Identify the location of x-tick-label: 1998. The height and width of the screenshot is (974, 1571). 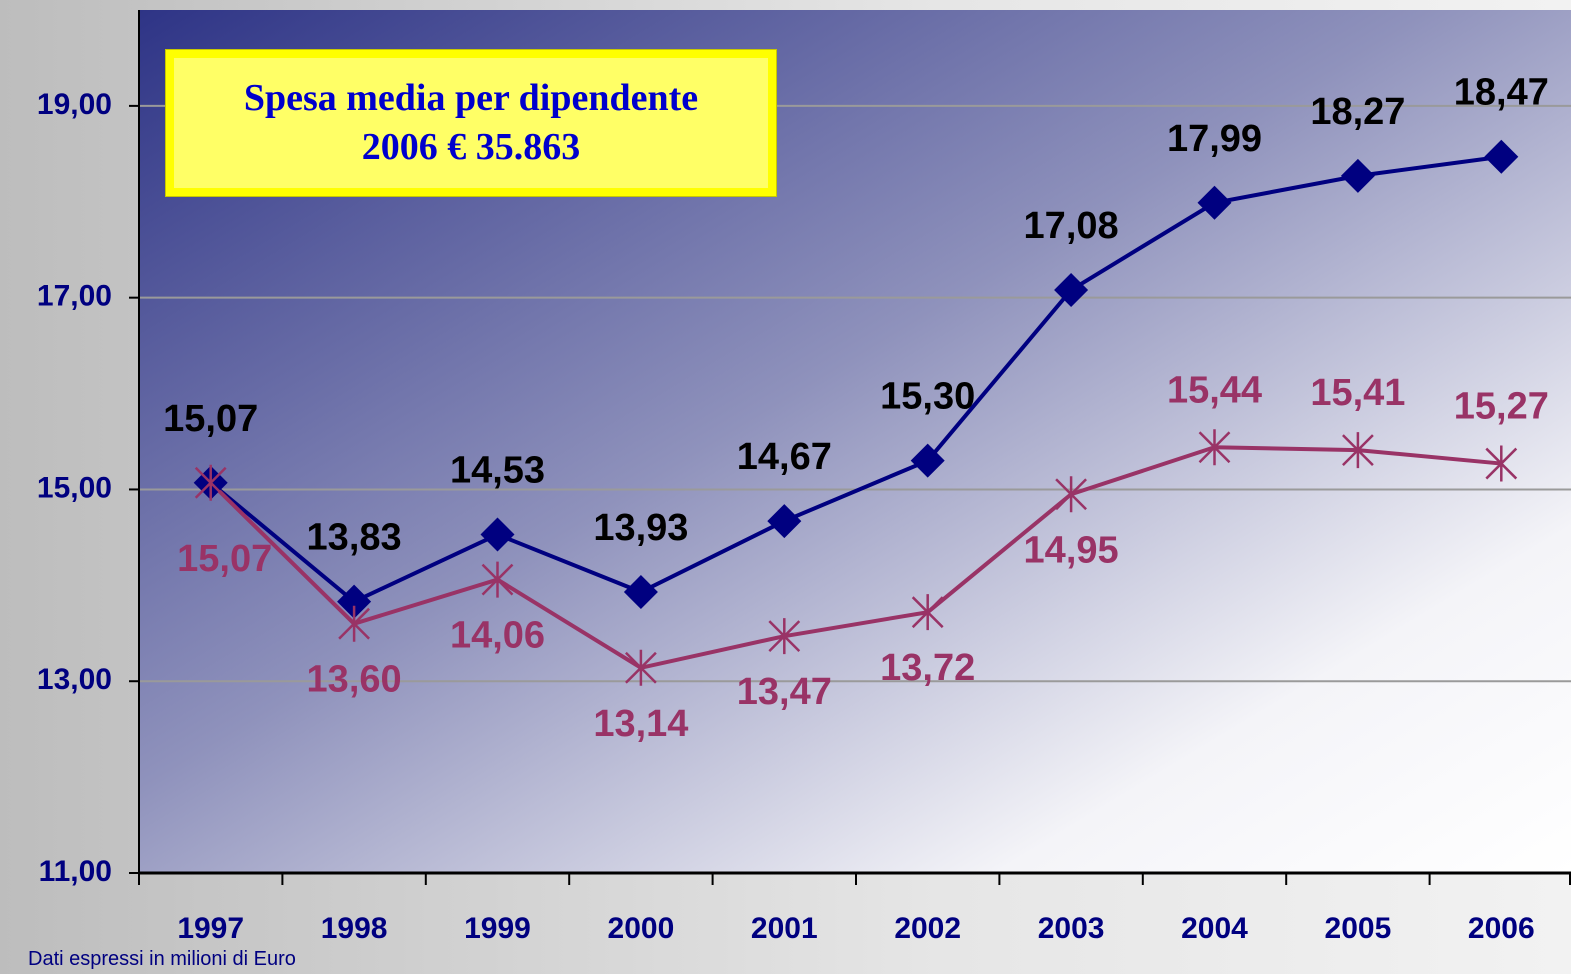
(354, 928).